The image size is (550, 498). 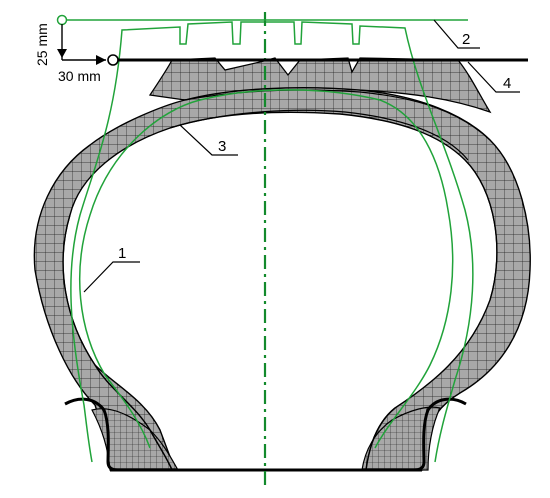 What do you see at coordinates (42, 44) in the screenshot?
I see `vertical-dimension-label: 25 mm` at bounding box center [42, 44].